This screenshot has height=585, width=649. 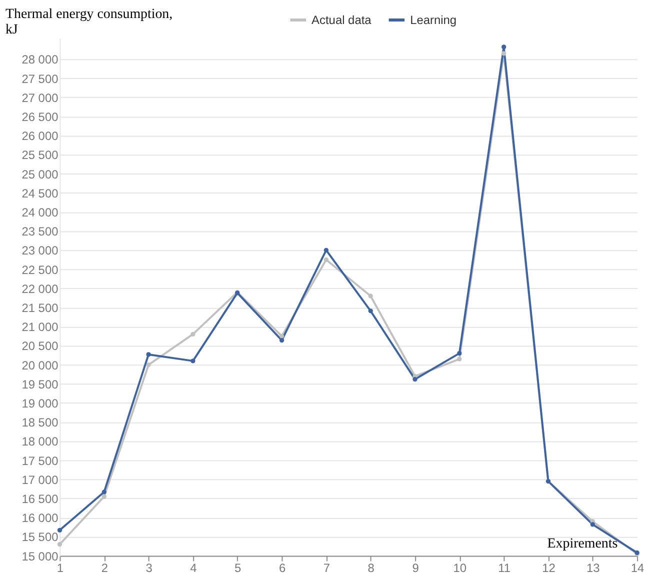 What do you see at coordinates (40, 155) in the screenshot?
I see `y-tick-label: 25 500` at bounding box center [40, 155].